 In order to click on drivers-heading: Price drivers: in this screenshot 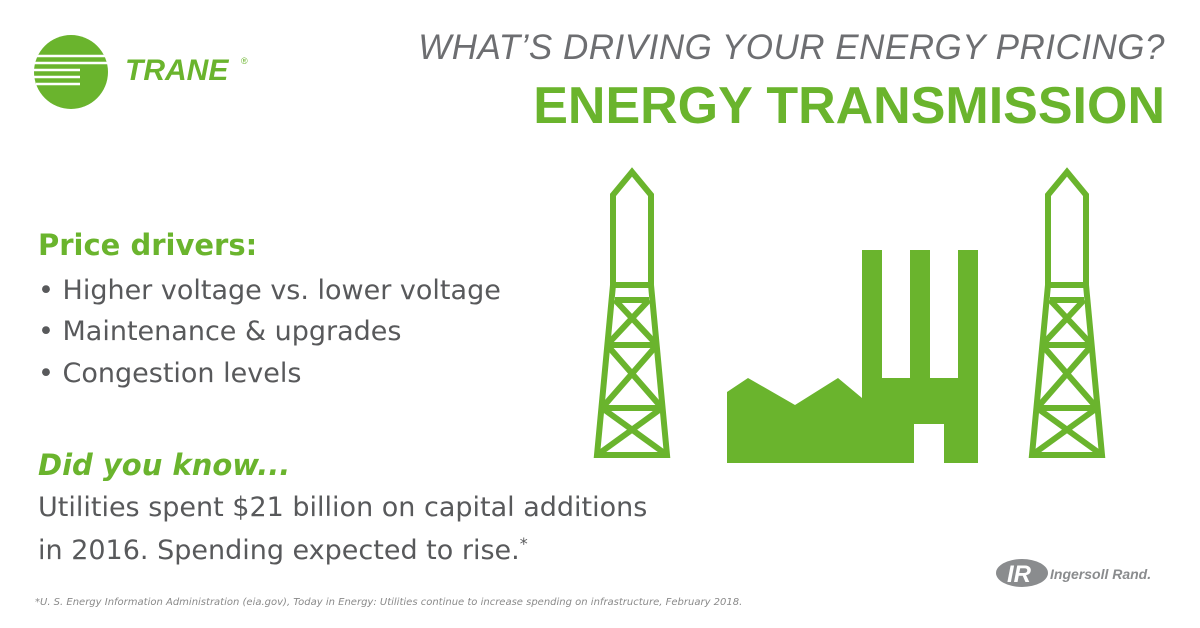, I will do `click(148, 245)`.